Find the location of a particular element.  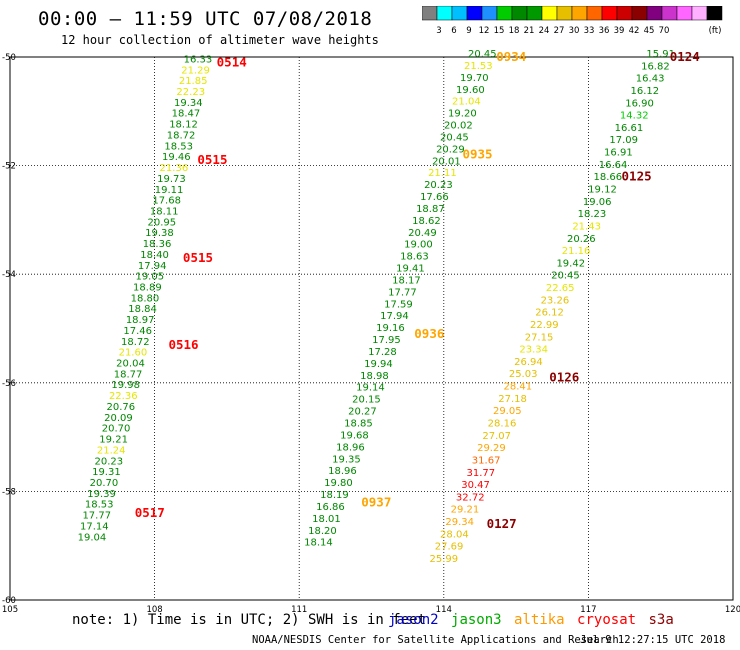

wave-height-value: 19.11 is located at coordinates (169, 190).